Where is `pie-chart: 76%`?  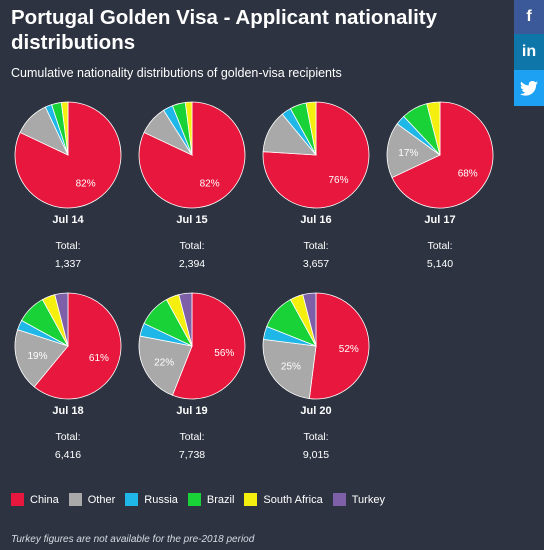 pie-chart: 76% is located at coordinates (316, 155).